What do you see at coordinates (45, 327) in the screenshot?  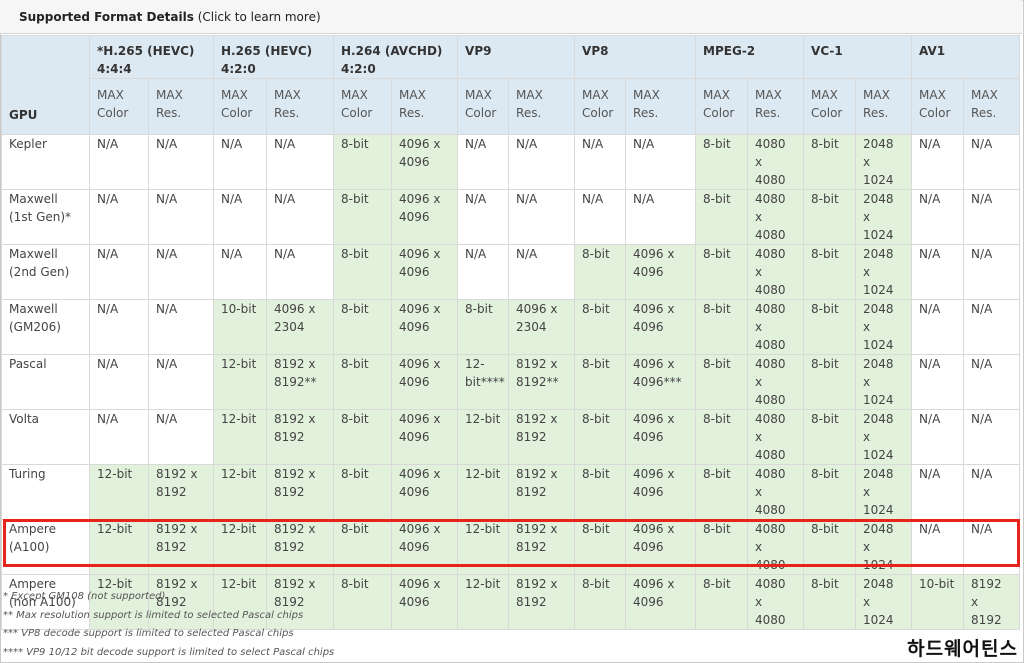 I see `gpu-name-cell: Maxwell (GM206)` at bounding box center [45, 327].